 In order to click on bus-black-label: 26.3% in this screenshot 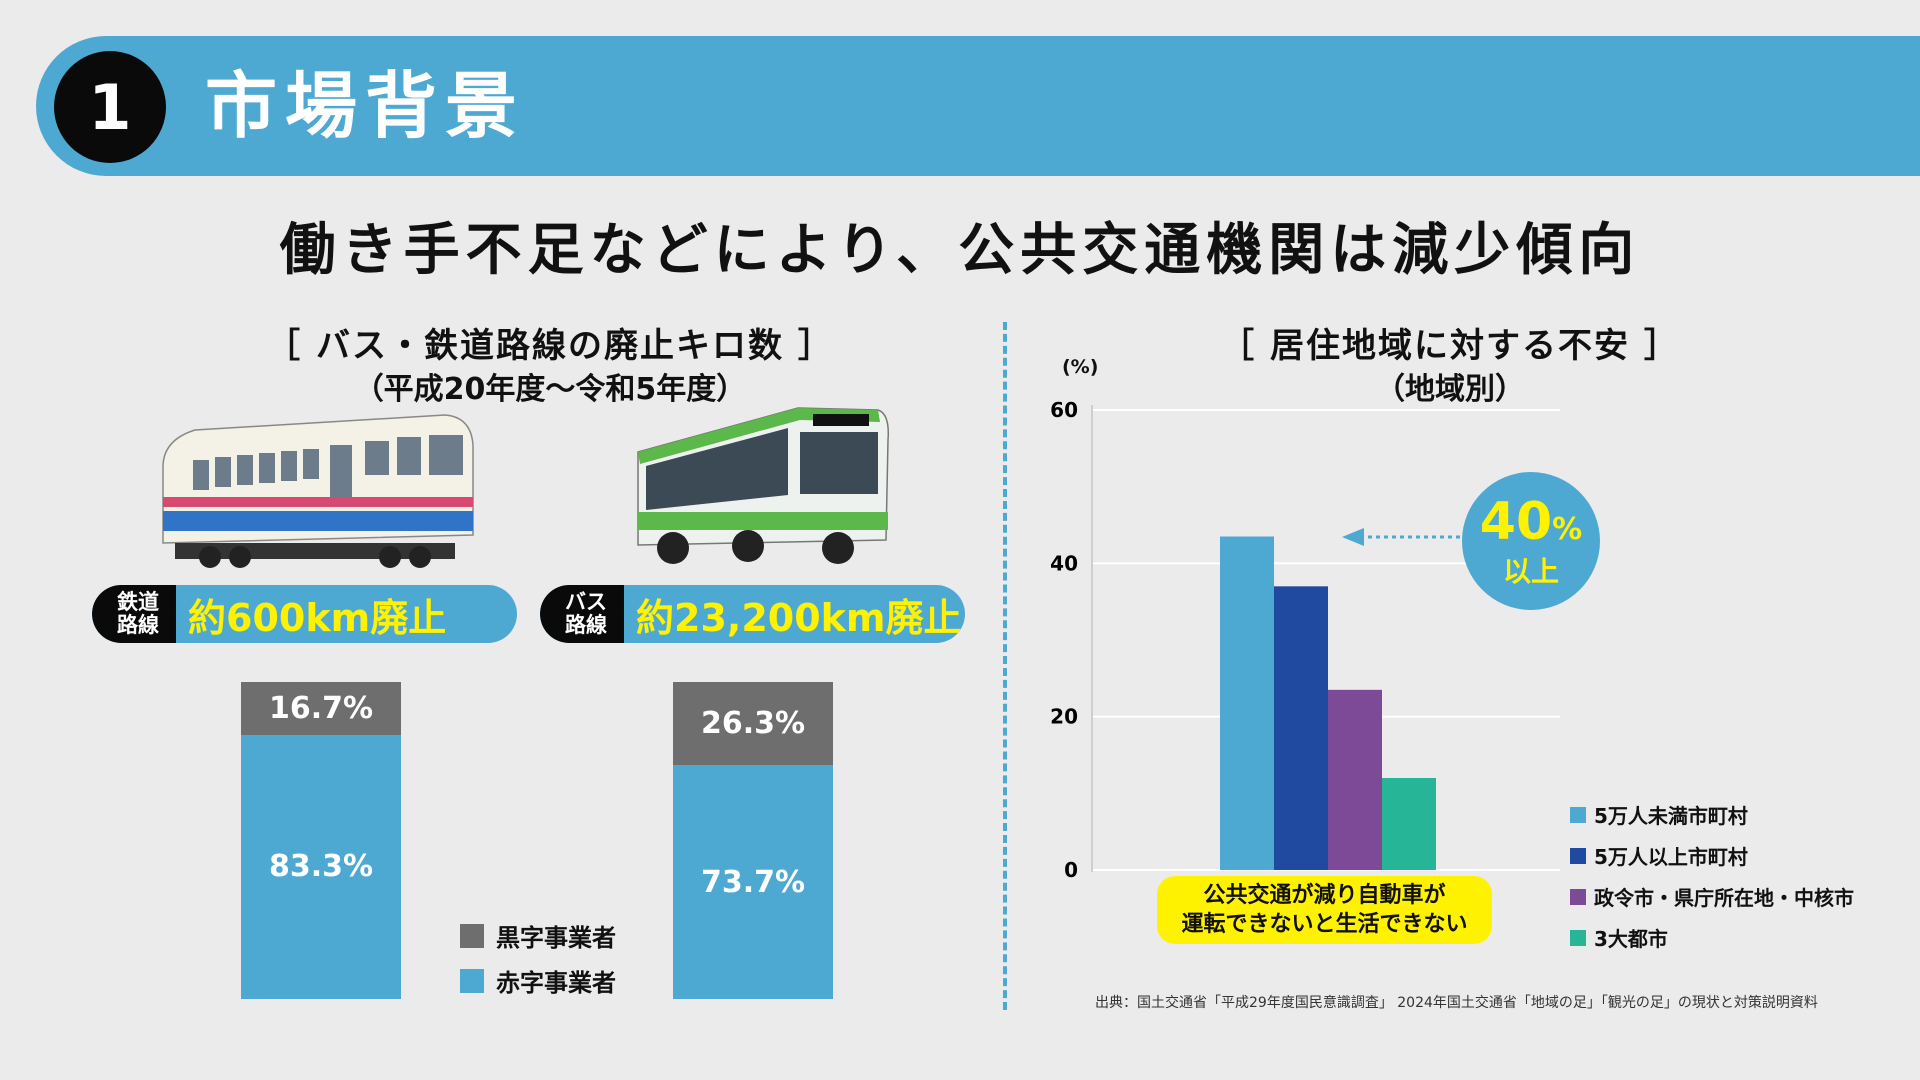, I will do `click(753, 724)`.